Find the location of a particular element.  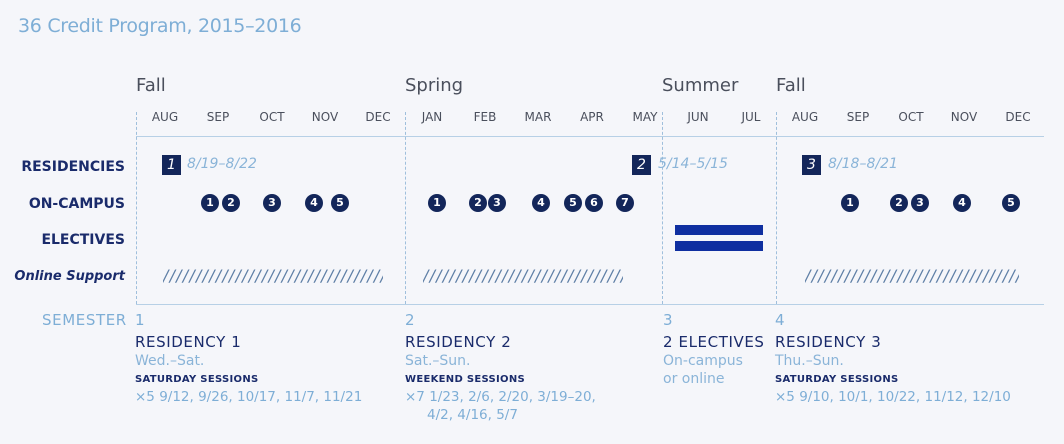

session-dates: ×5 9/10, 10/1, 10/22, 11/12, 12/10 is located at coordinates (893, 397).